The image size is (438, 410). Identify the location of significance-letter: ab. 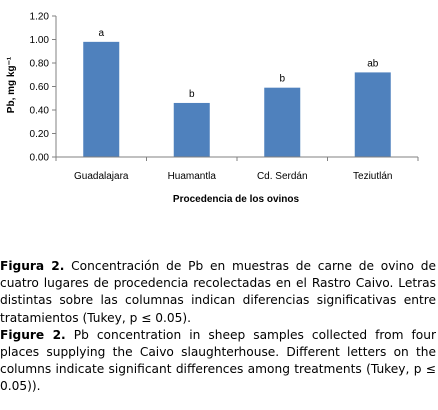
(373, 63).